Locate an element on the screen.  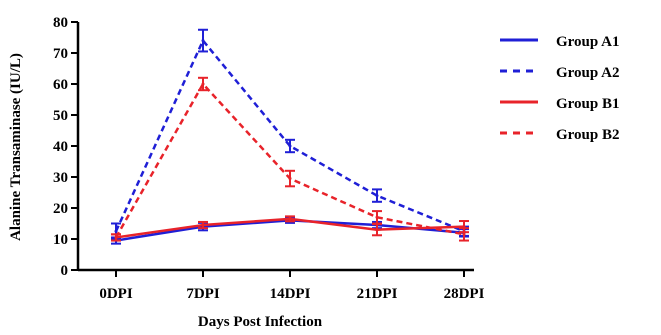
chart-legend: Group A1 Group A2 Group B1 Group B2 is located at coordinates (560, 88).